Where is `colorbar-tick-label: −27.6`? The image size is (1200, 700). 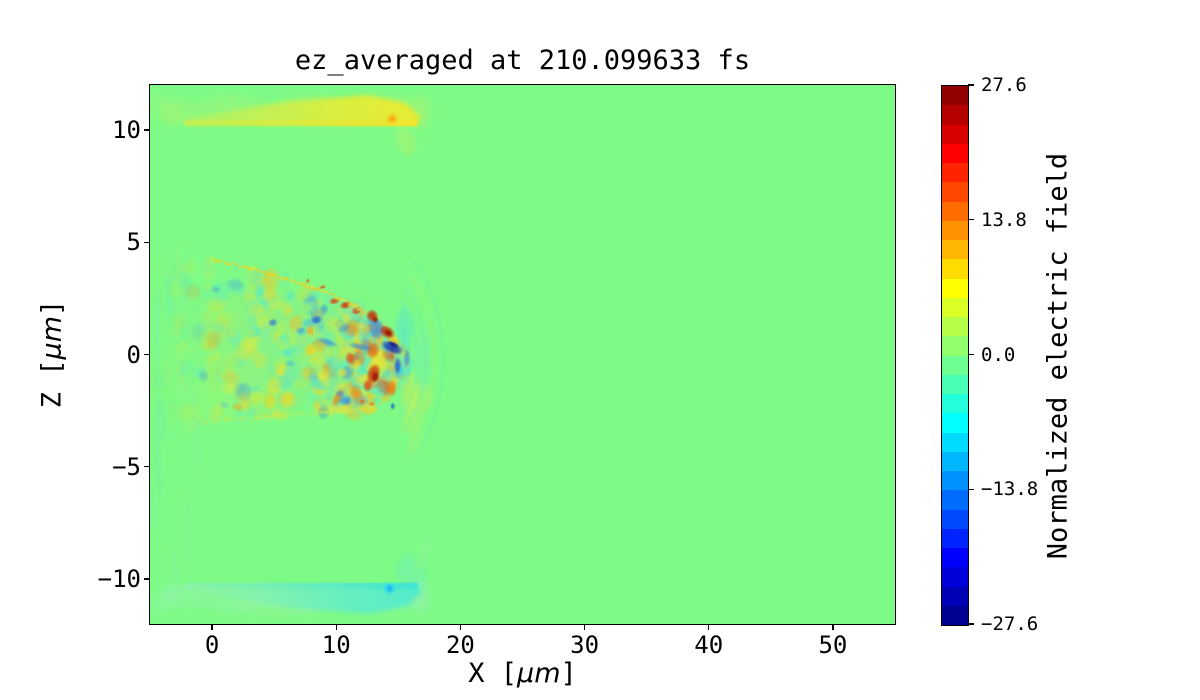
colorbar-tick-label: −27.6 is located at coordinates (1010, 624).